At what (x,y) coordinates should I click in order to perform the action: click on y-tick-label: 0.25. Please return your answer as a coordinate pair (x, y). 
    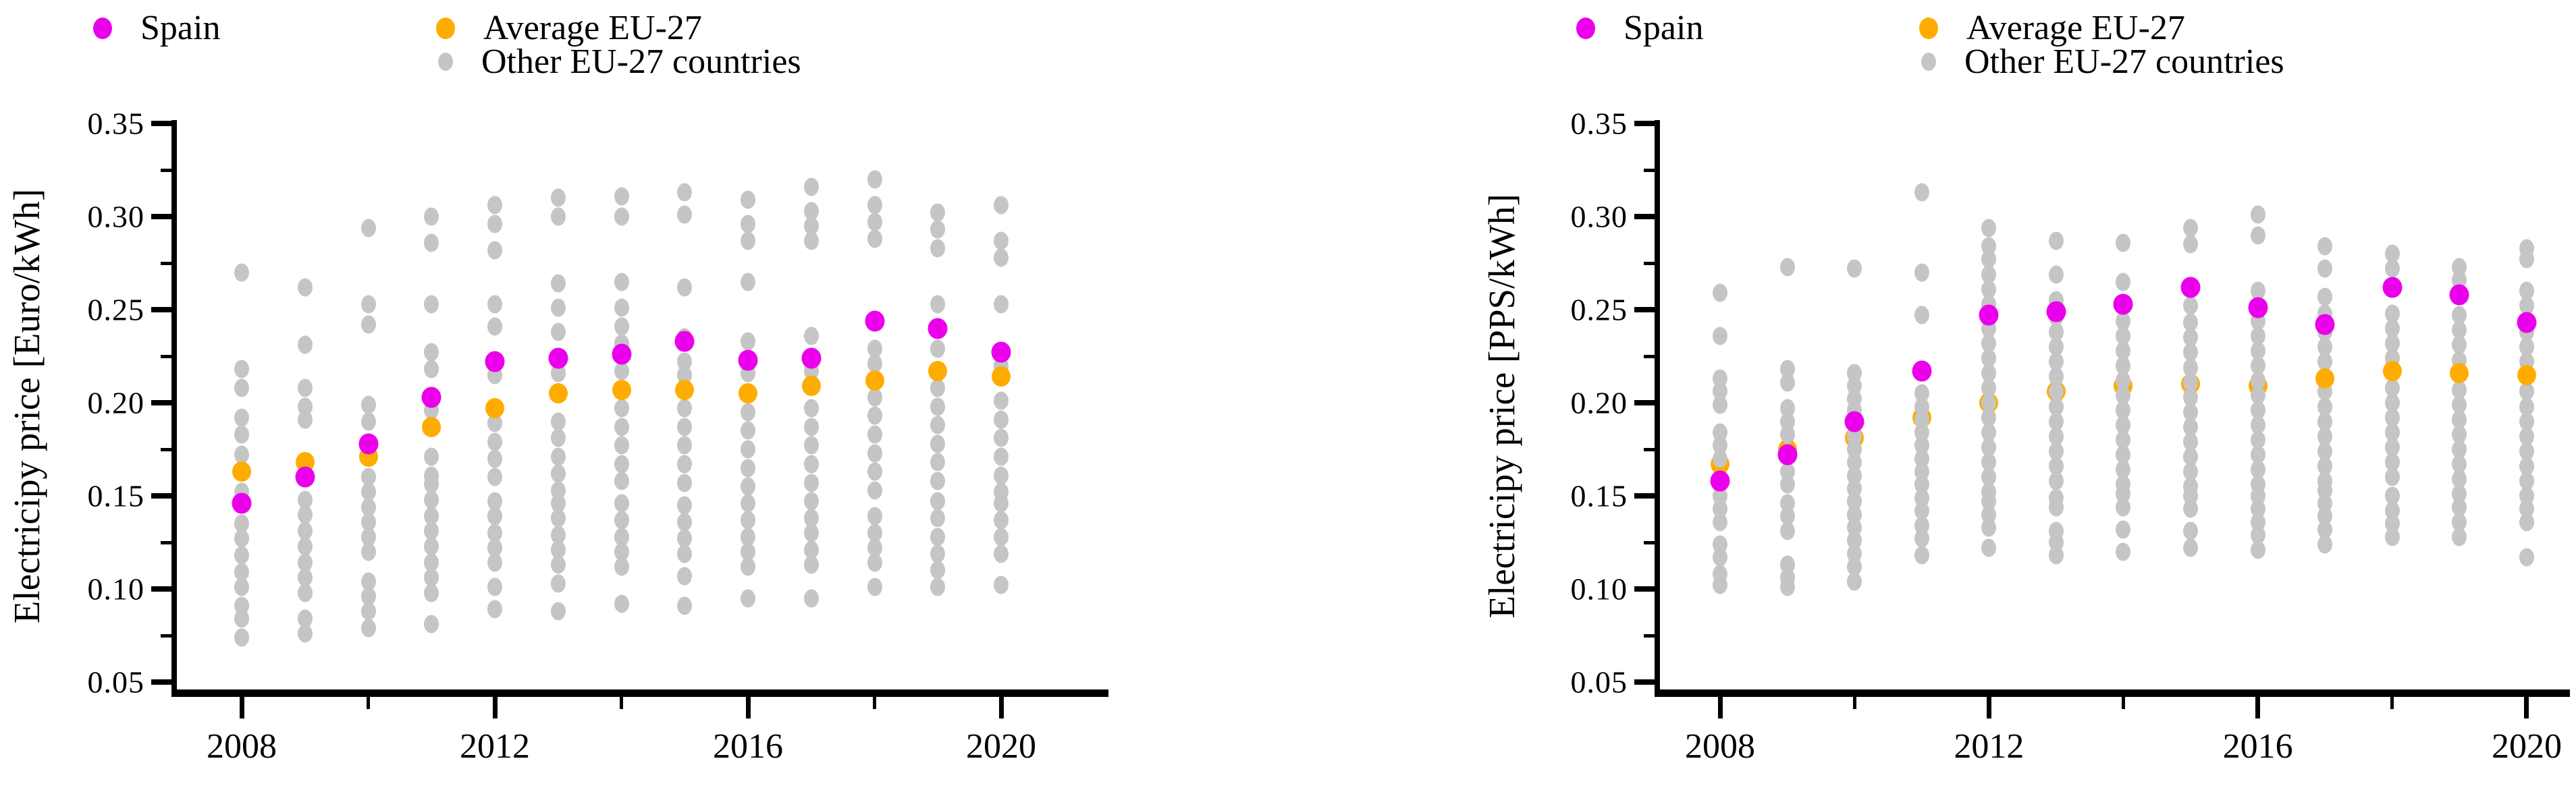
    Looking at the image, I should click on (1599, 309).